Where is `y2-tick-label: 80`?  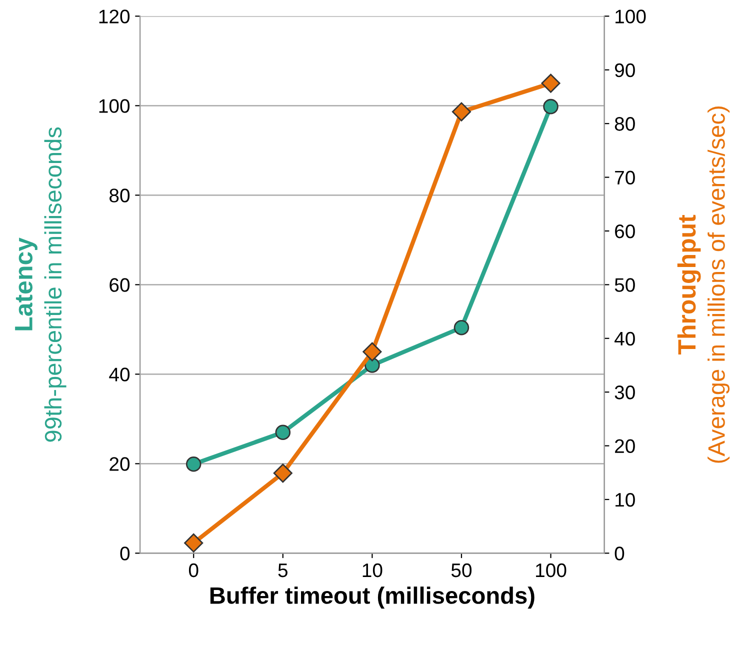 y2-tick-label: 80 is located at coordinates (624, 124).